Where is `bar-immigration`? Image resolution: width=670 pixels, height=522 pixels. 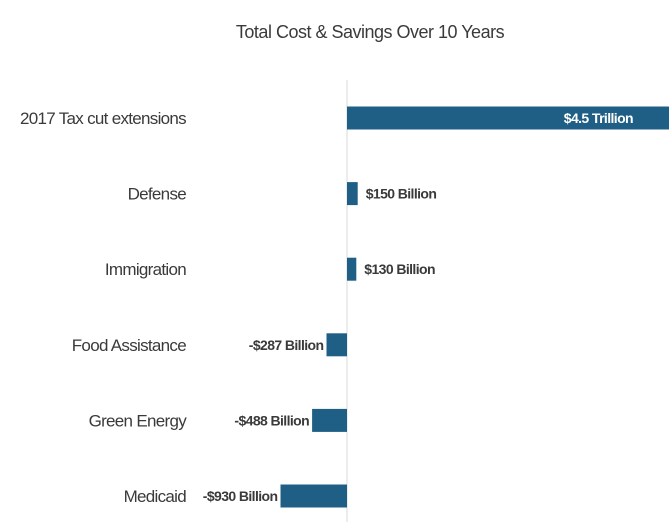
bar-immigration is located at coordinates (352, 269).